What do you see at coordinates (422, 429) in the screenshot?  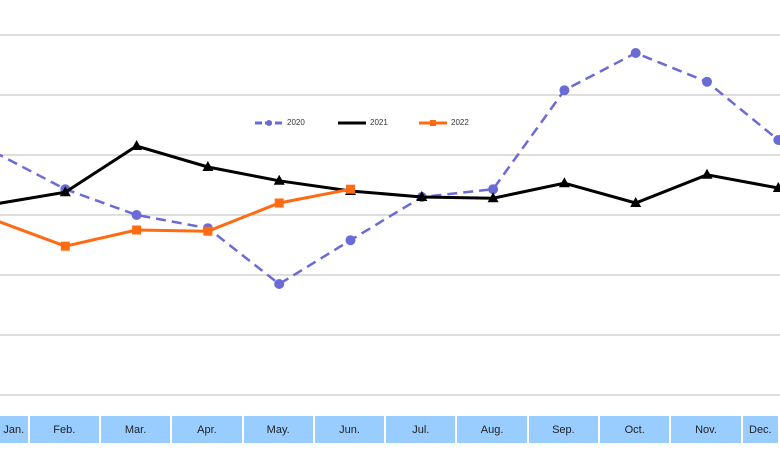 I see `category-label: Jul.` at bounding box center [422, 429].